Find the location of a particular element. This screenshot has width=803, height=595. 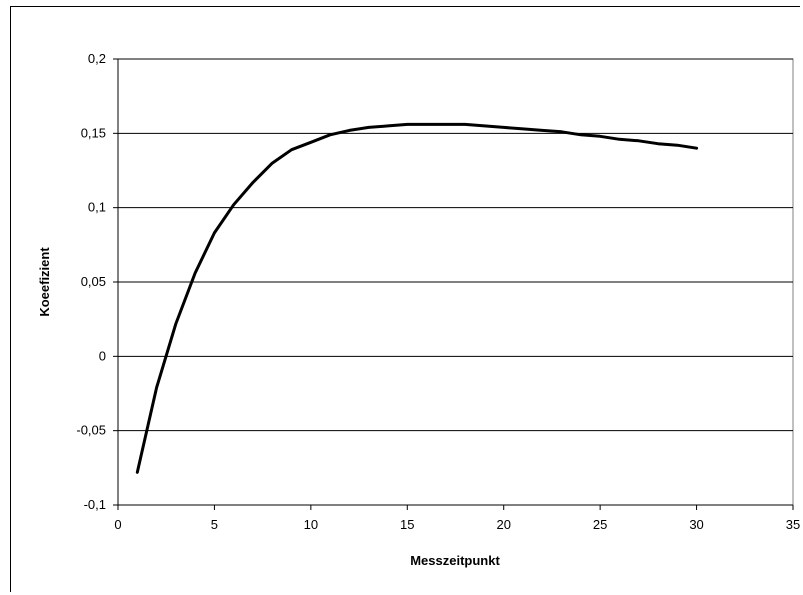

y-tick-label: -0,05 is located at coordinates (91, 430).